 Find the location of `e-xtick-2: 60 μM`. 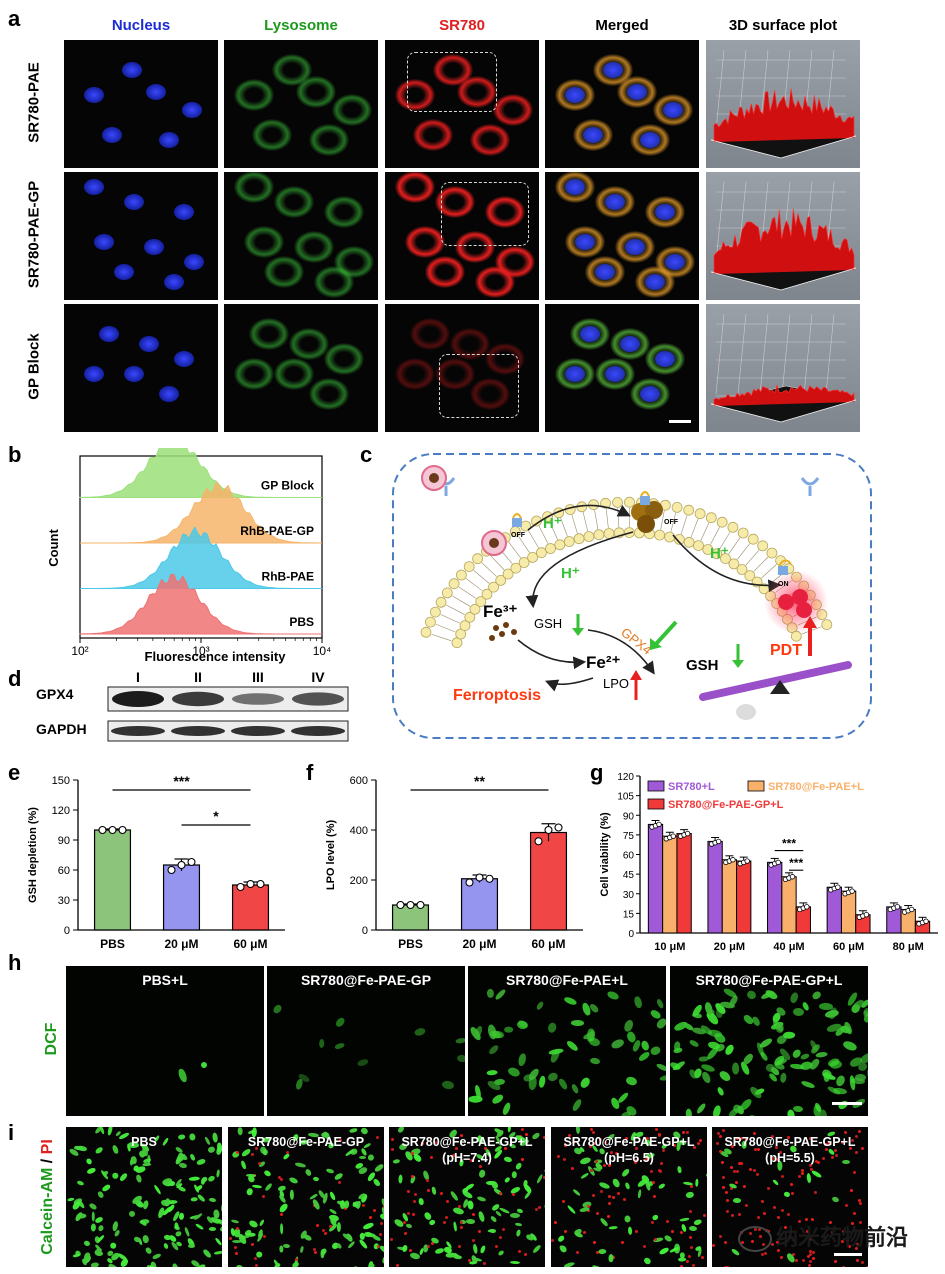

e-xtick-2: 60 μM is located at coordinates (250, 944).